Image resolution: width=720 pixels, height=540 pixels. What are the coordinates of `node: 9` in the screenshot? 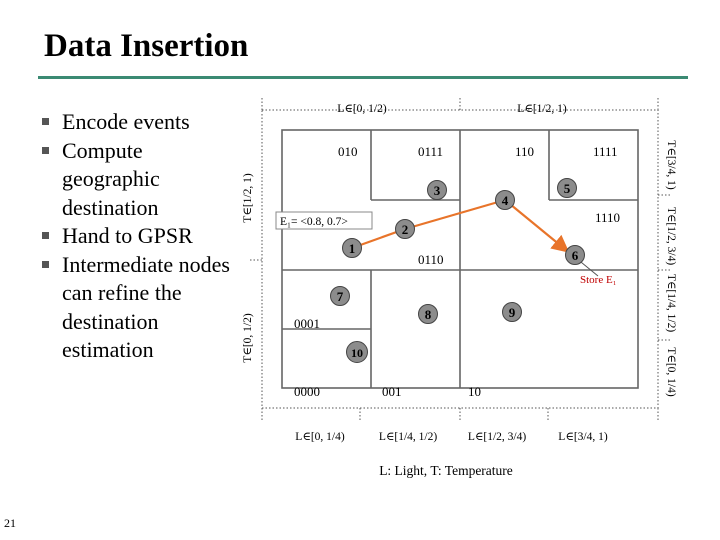 It's located at (512, 312).